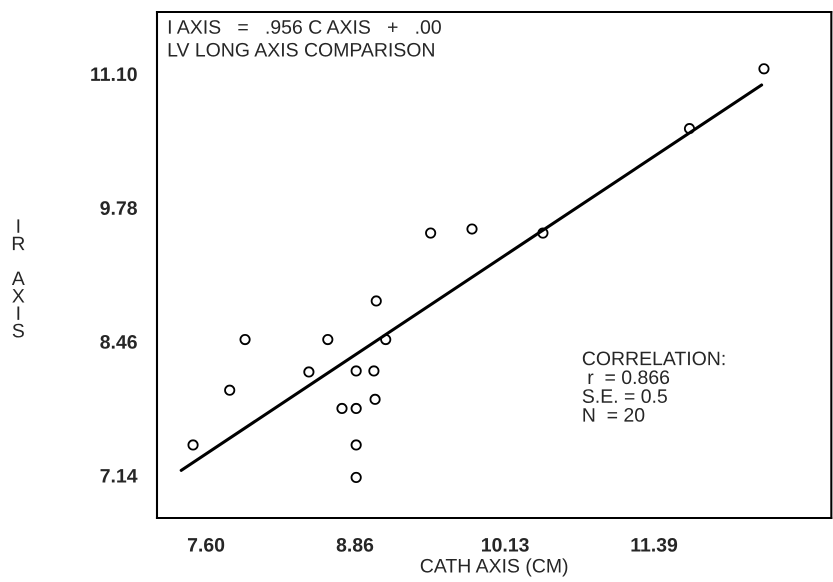 The width and height of the screenshot is (833, 582). What do you see at coordinates (18, 278) in the screenshot?
I see `y-axis-title: IR AXIS` at bounding box center [18, 278].